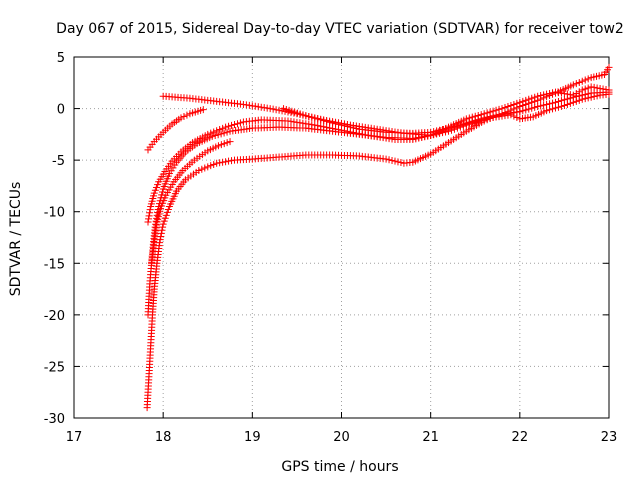 The height and width of the screenshot is (480, 640). What do you see at coordinates (16, 239) in the screenshot?
I see `y-axis-title: SDTVAR / TECUs` at bounding box center [16, 239].